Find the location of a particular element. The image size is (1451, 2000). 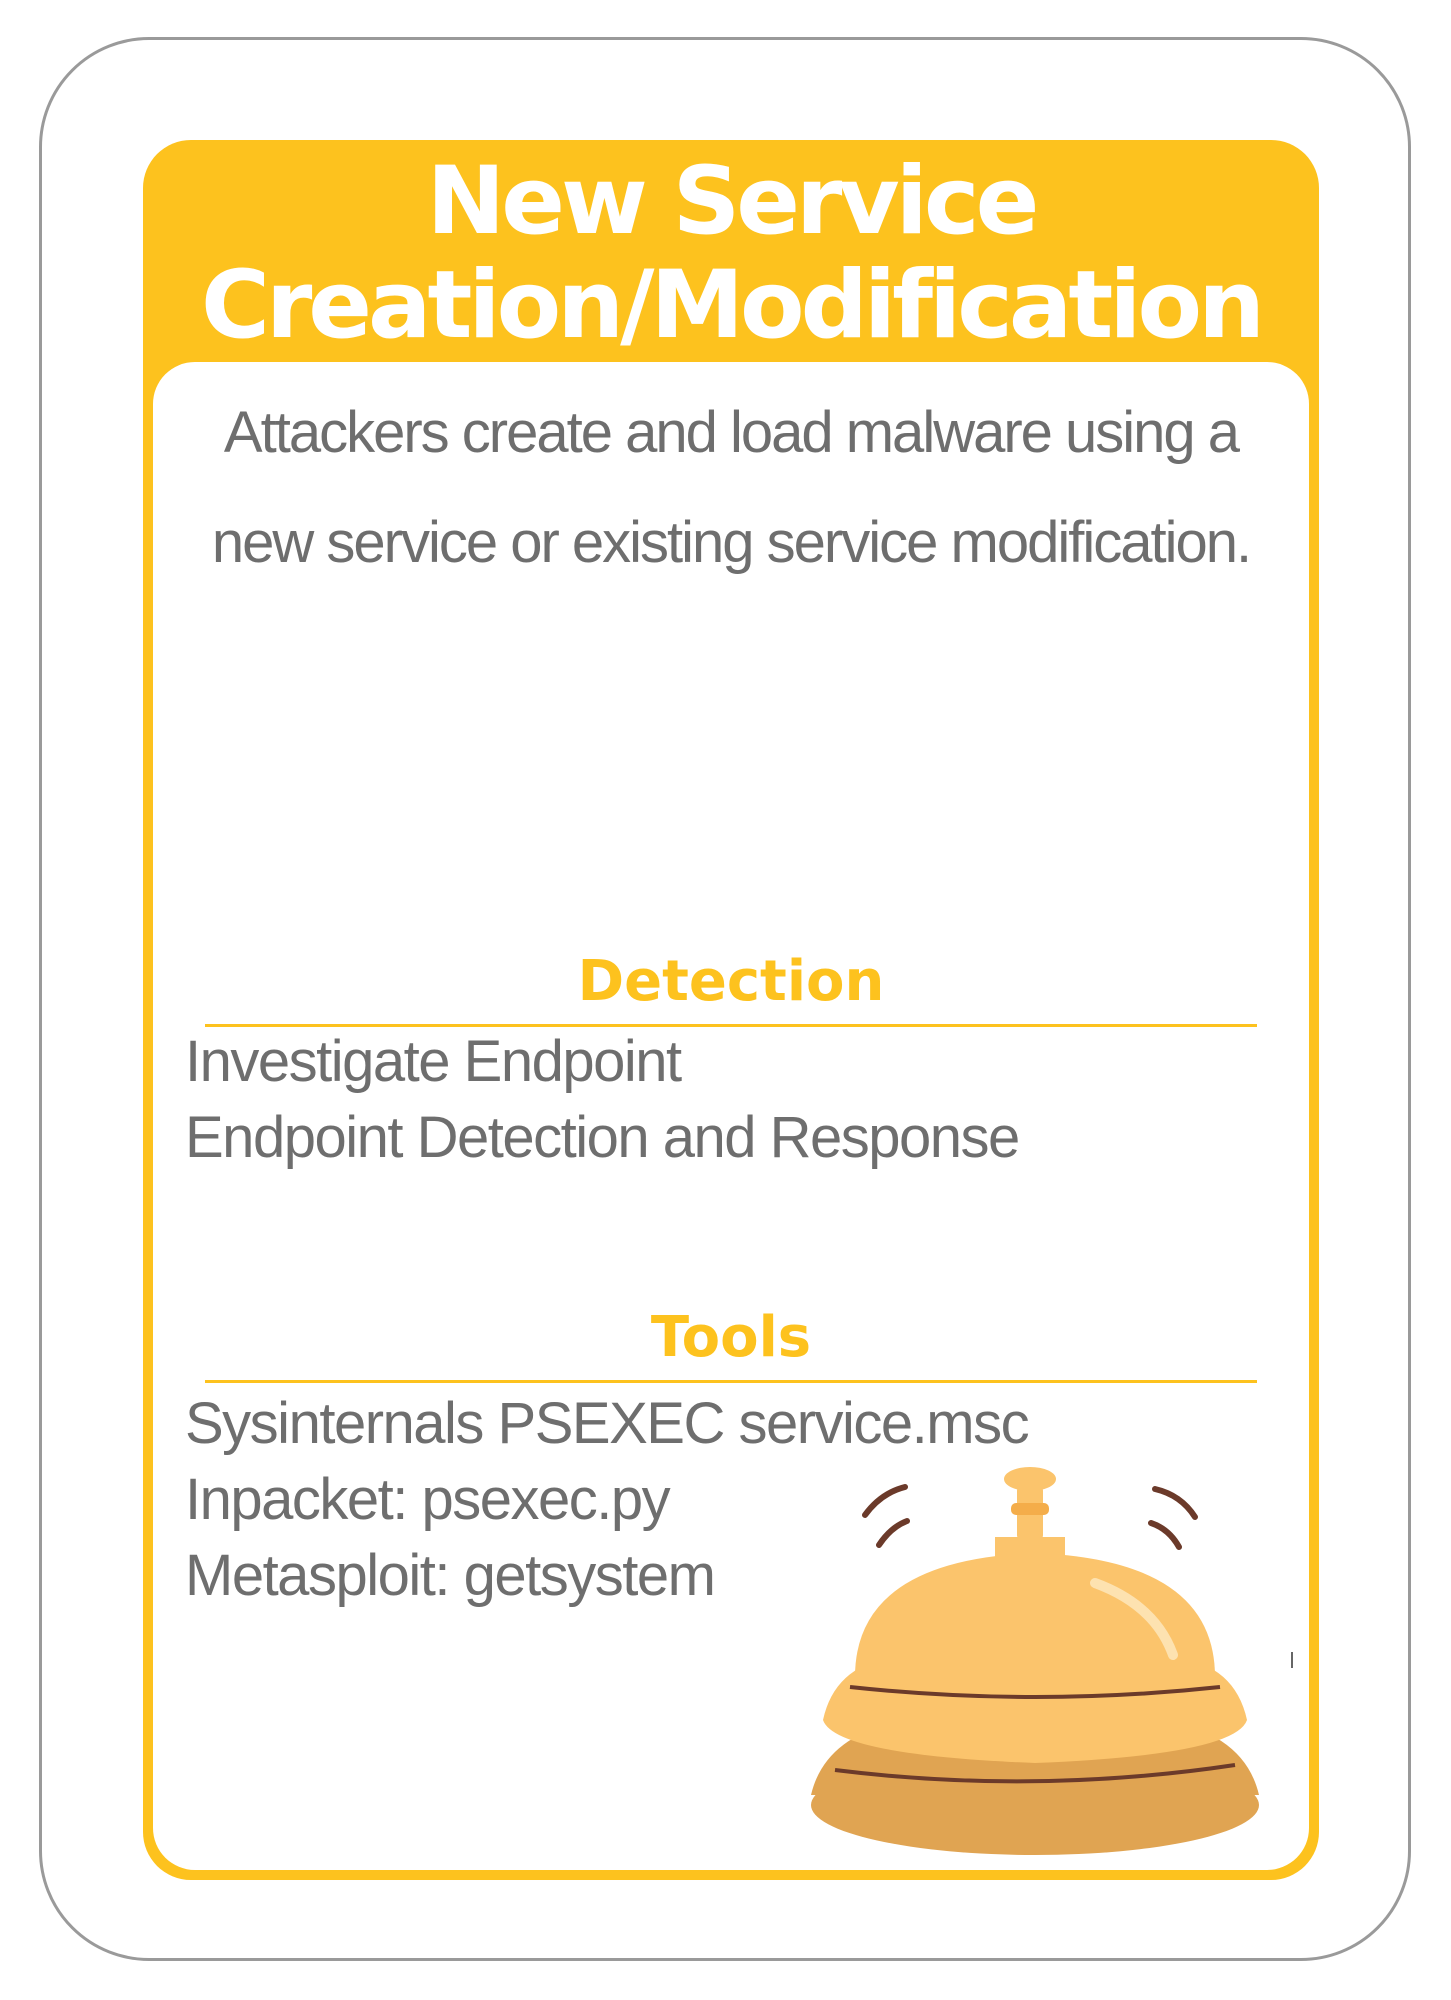

service-bell-icon is located at coordinates (1035, 1661).